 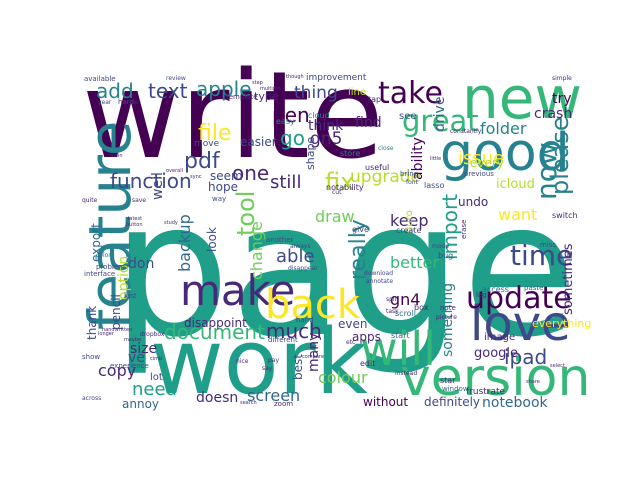 What do you see at coordinates (270, 89) in the screenshot?
I see `word-multiple: multiple` at bounding box center [270, 89].